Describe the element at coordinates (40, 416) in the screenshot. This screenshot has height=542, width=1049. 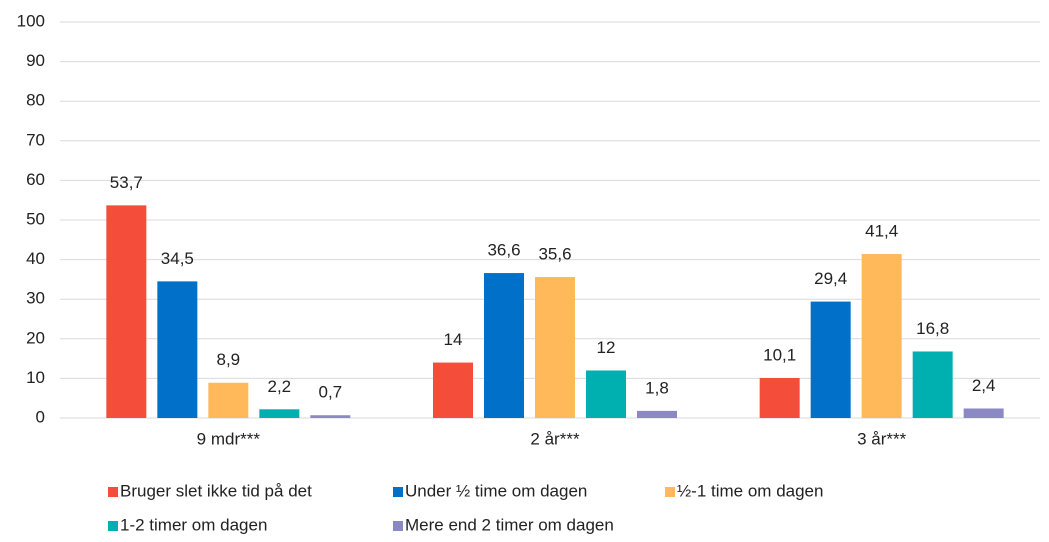
I see `y-tick-label: 0` at that location.